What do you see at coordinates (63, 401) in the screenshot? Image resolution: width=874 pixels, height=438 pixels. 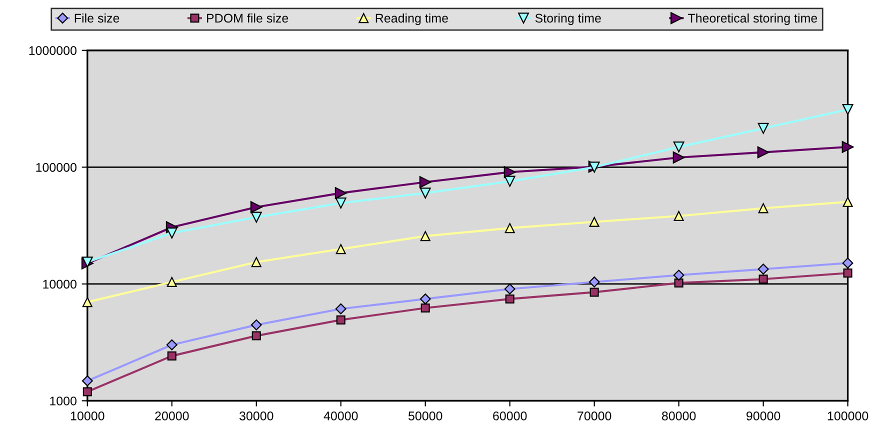 I see `y-tick-label: 1000` at bounding box center [63, 401].